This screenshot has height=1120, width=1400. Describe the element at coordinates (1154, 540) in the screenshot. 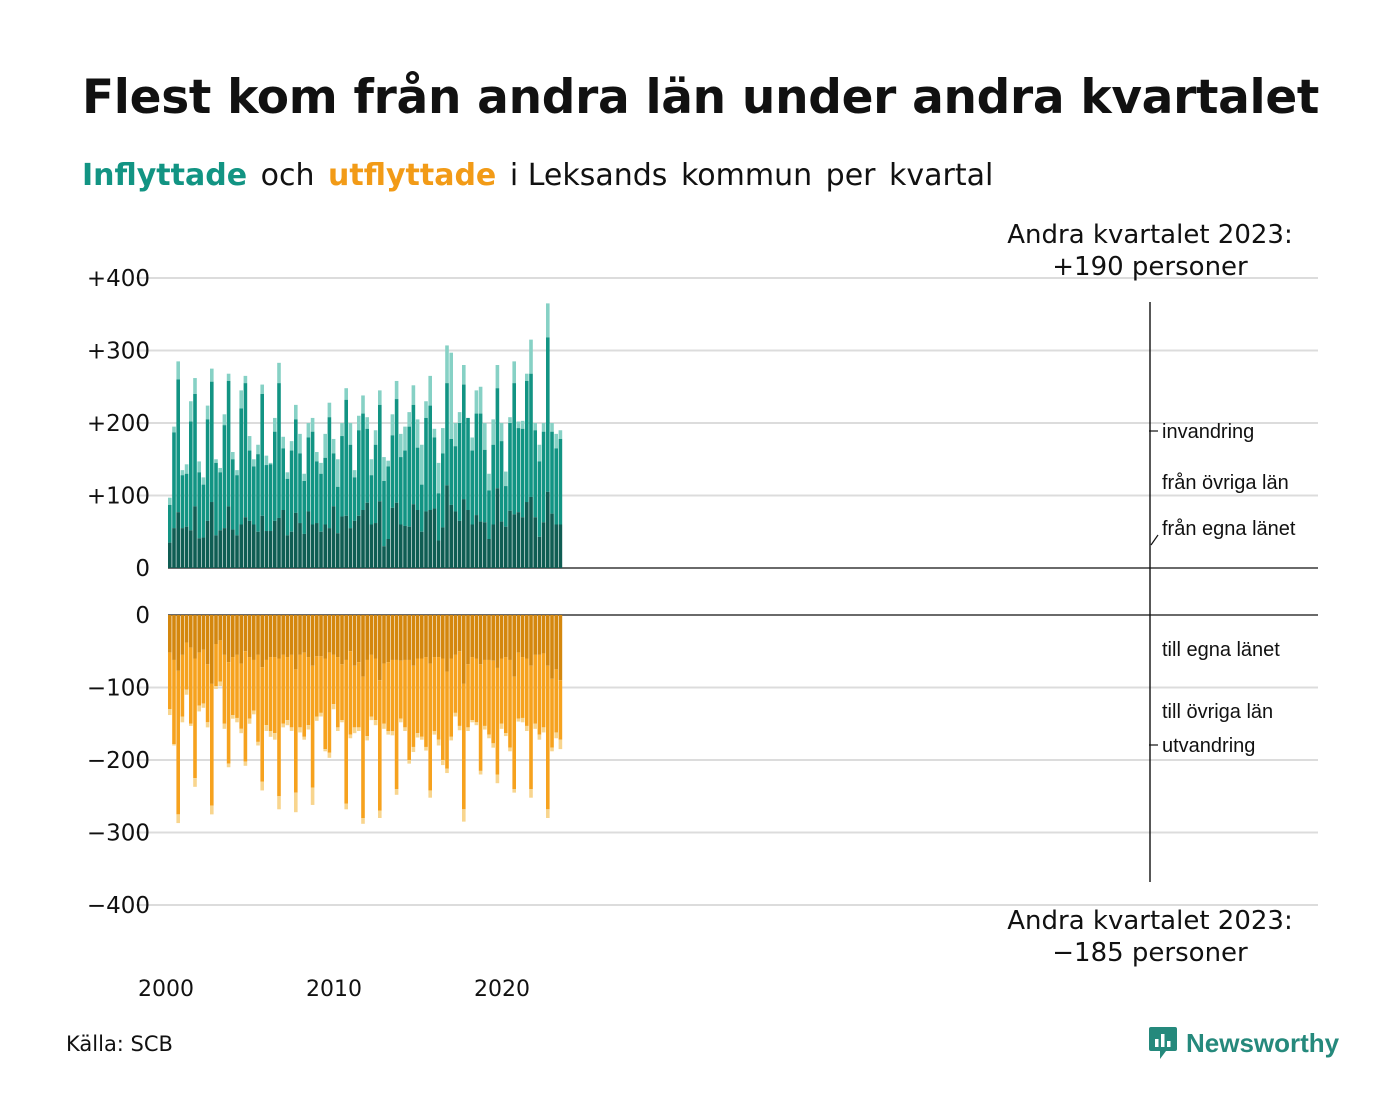

I see `label-tick` at that location.